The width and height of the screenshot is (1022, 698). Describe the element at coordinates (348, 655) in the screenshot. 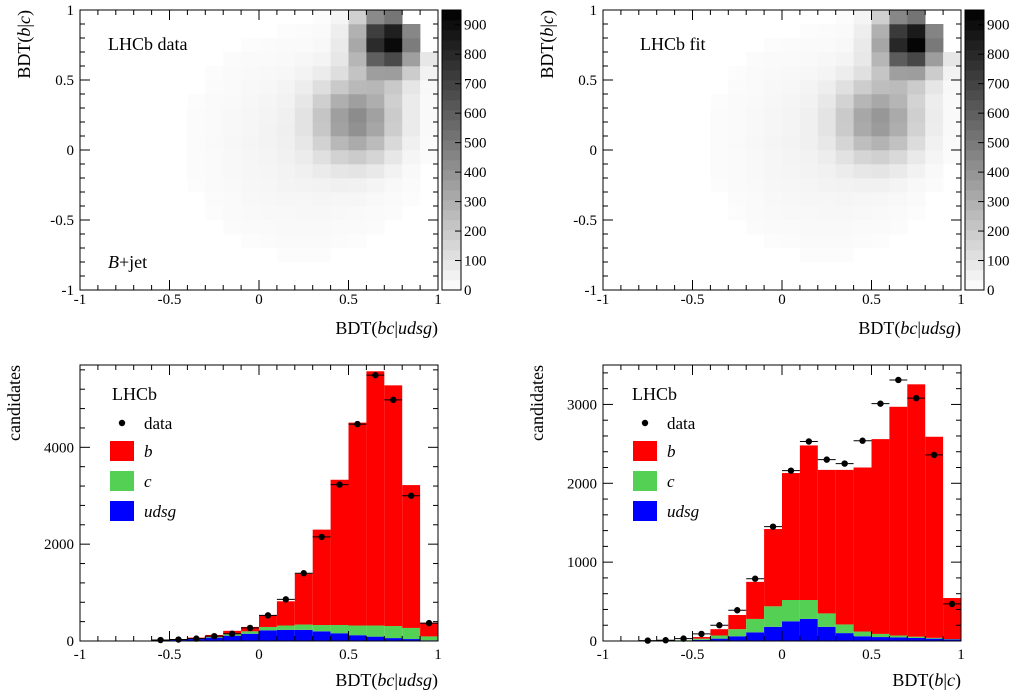

I see `x-tick-label: 0.5` at that location.